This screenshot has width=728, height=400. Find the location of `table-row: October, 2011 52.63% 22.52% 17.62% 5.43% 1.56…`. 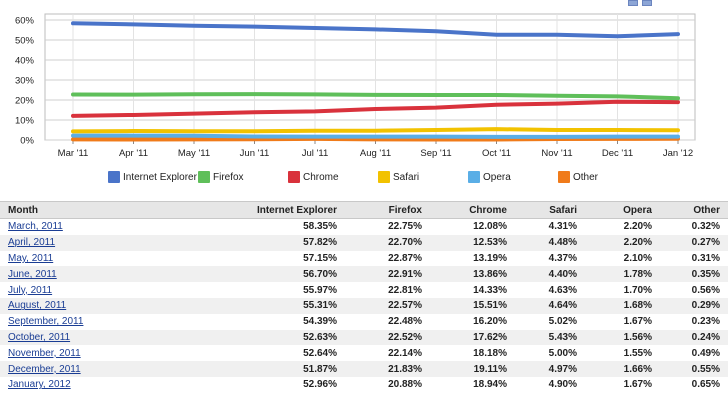

table-row: October, 2011 52.63% 22.52% 17.62% 5.43% 1.56… is located at coordinates (364, 337).